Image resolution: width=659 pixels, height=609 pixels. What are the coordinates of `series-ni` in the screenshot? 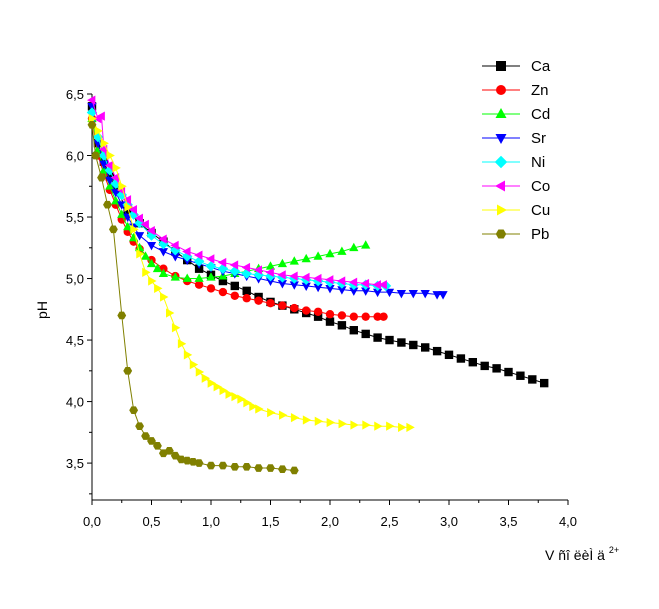 It's located at (239, 199).